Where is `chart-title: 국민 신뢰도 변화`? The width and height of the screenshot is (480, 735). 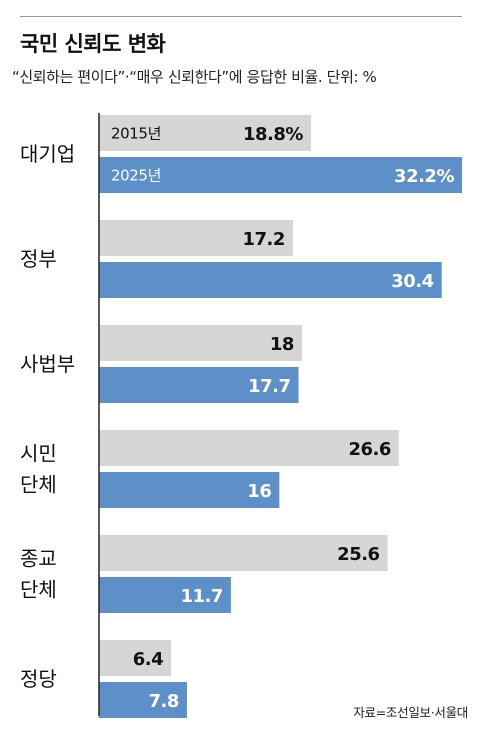
chart-title: 국민 신뢰도 변화 is located at coordinates (93, 44).